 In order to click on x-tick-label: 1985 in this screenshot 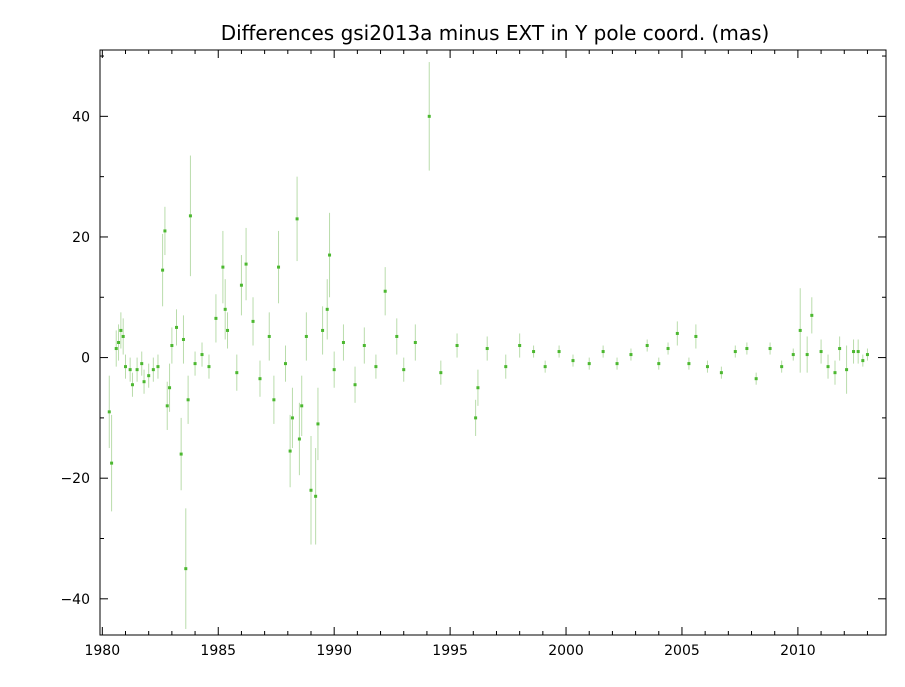, I will do `click(218, 651)`.